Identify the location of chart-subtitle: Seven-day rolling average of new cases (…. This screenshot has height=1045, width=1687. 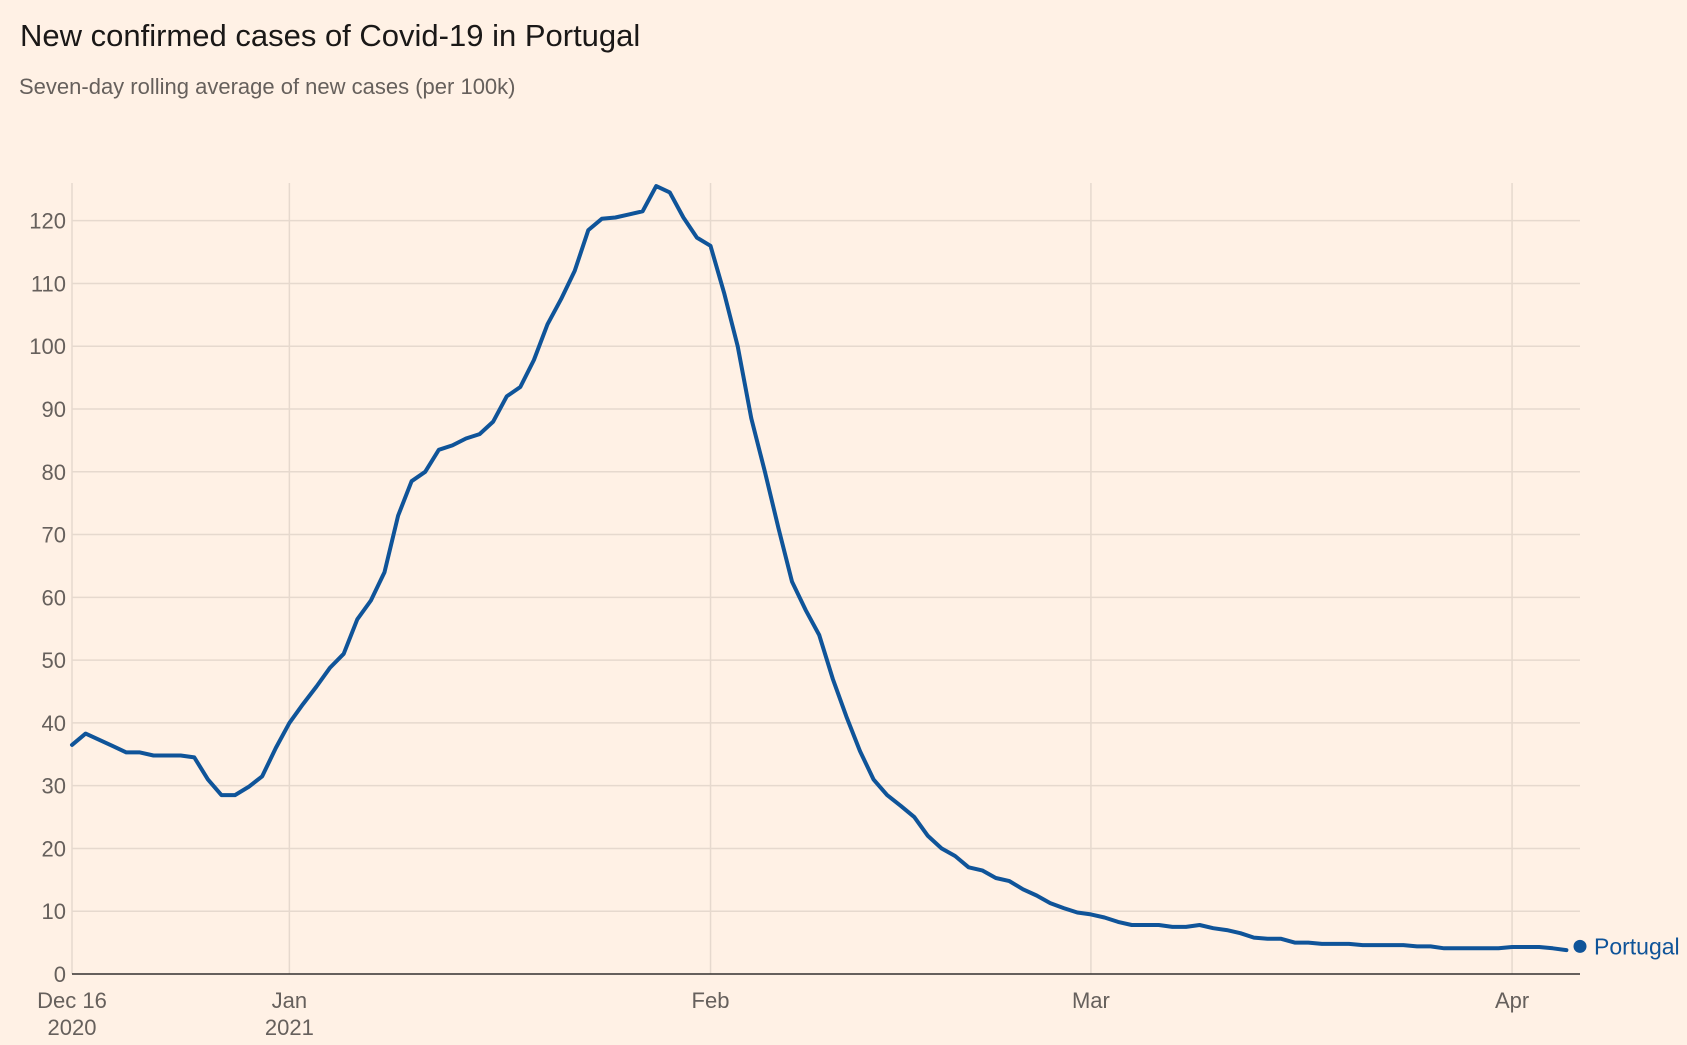
(267, 86).